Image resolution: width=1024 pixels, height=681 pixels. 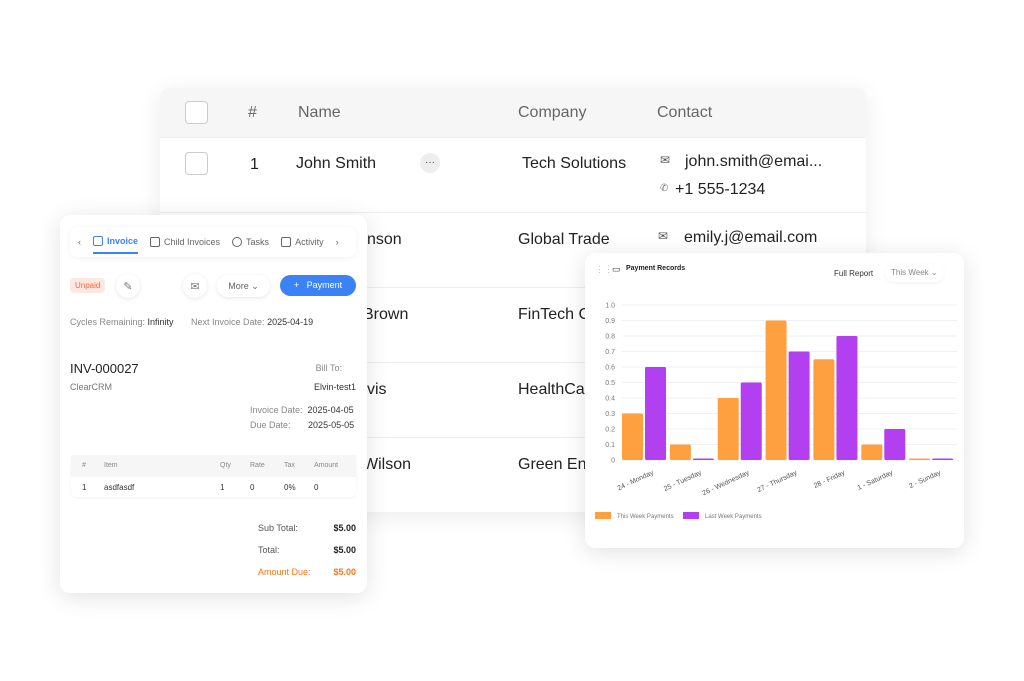 What do you see at coordinates (616, 269) in the screenshot?
I see `wallet-icon: ▭` at bounding box center [616, 269].